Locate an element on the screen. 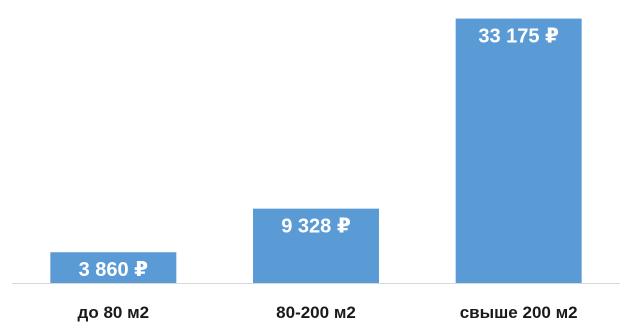 The width and height of the screenshot is (632, 326). data-label-2: 9 328 ₽ is located at coordinates (316, 227).